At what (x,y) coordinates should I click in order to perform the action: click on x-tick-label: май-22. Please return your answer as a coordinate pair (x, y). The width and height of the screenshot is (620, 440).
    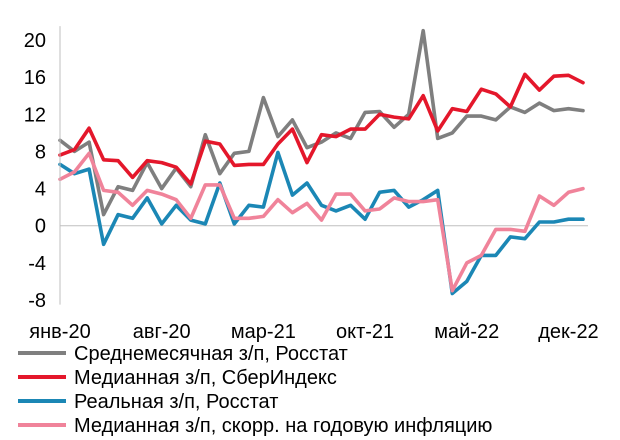
    Looking at the image, I should click on (466, 332).